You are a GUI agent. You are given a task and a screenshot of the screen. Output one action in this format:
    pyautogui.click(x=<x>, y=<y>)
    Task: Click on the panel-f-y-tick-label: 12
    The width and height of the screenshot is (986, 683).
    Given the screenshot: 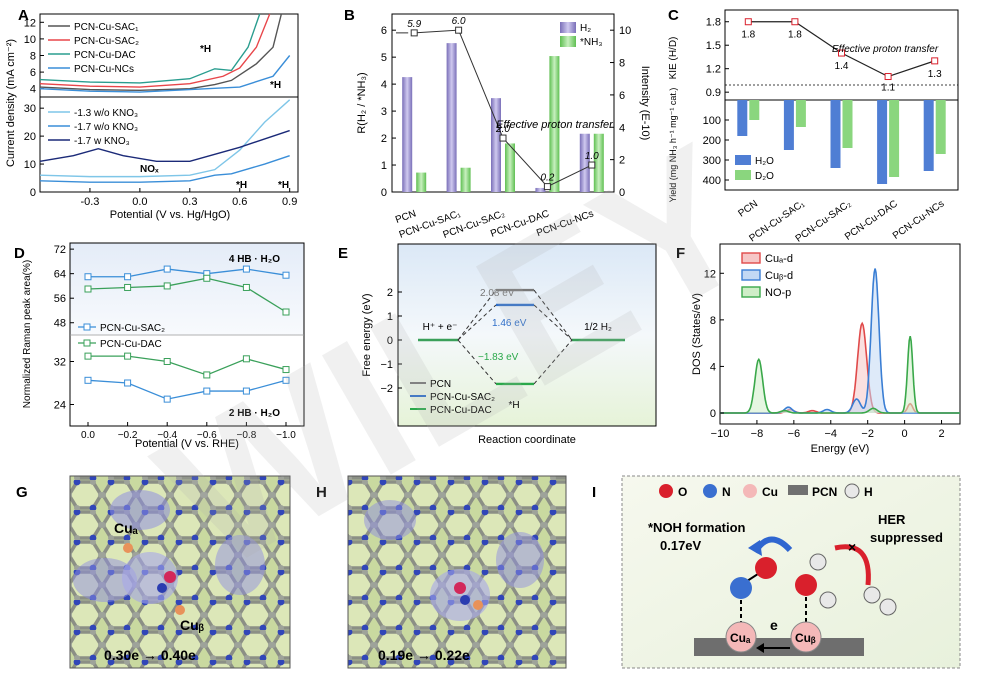 What is the action you would take?
    pyautogui.click(x=710, y=274)
    